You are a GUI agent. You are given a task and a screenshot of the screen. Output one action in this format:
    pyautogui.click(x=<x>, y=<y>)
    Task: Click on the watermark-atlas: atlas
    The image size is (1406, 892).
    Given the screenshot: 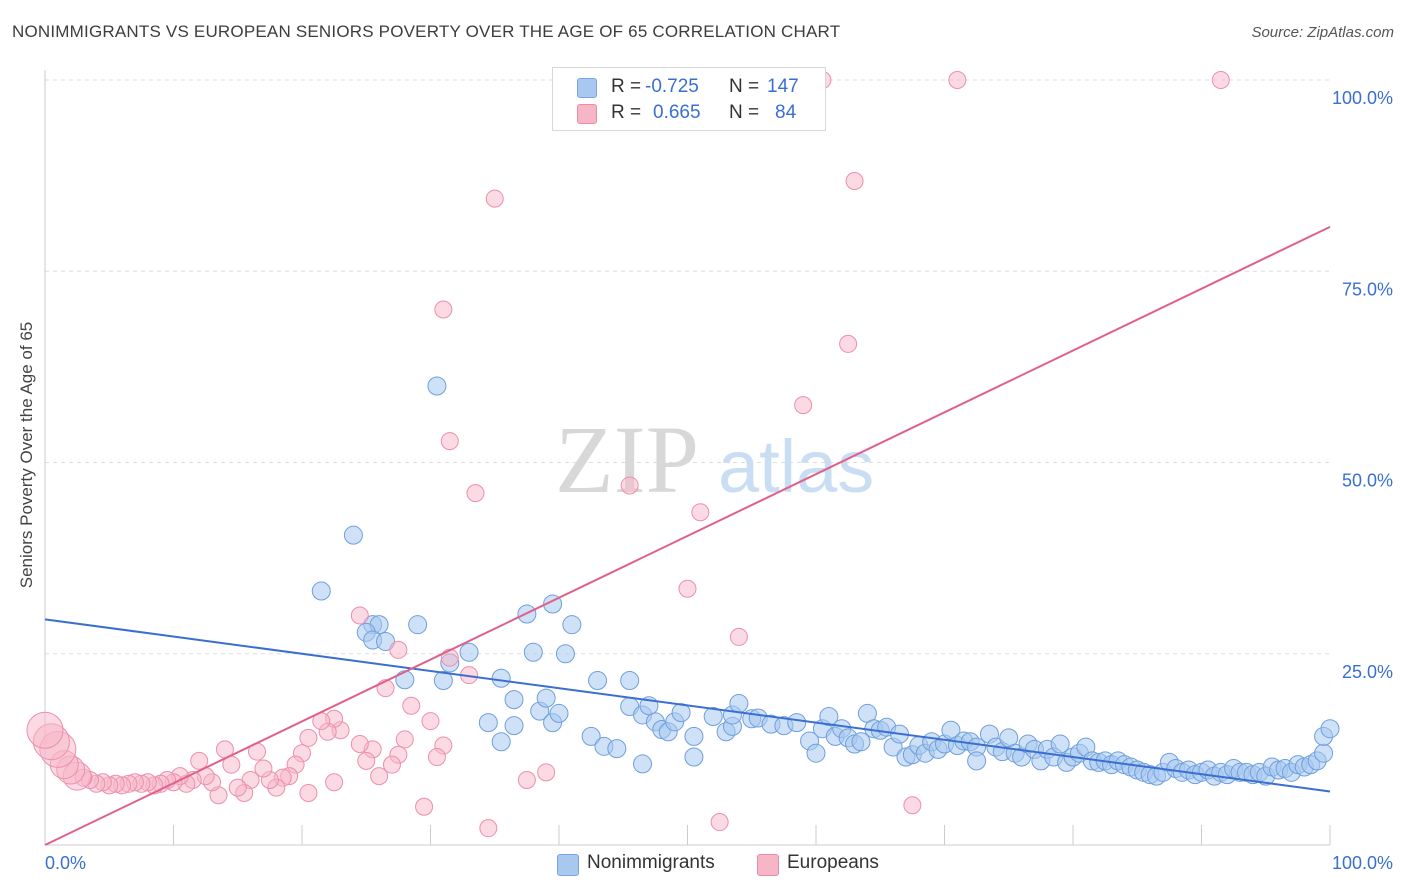 What is the action you would take?
    pyautogui.click(x=796, y=466)
    